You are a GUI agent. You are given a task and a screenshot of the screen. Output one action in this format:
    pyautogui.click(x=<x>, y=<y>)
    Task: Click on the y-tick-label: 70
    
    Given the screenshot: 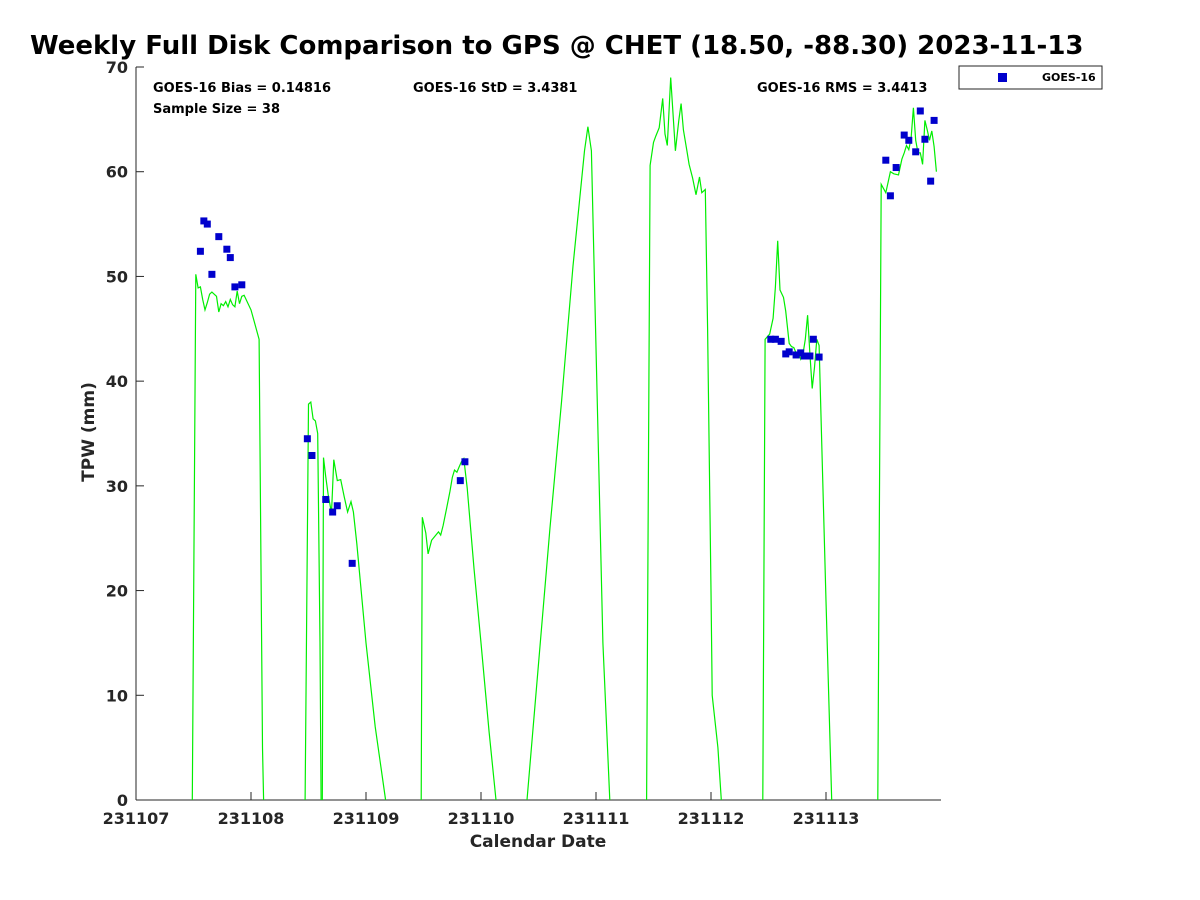 What is the action you would take?
    pyautogui.click(x=117, y=67)
    